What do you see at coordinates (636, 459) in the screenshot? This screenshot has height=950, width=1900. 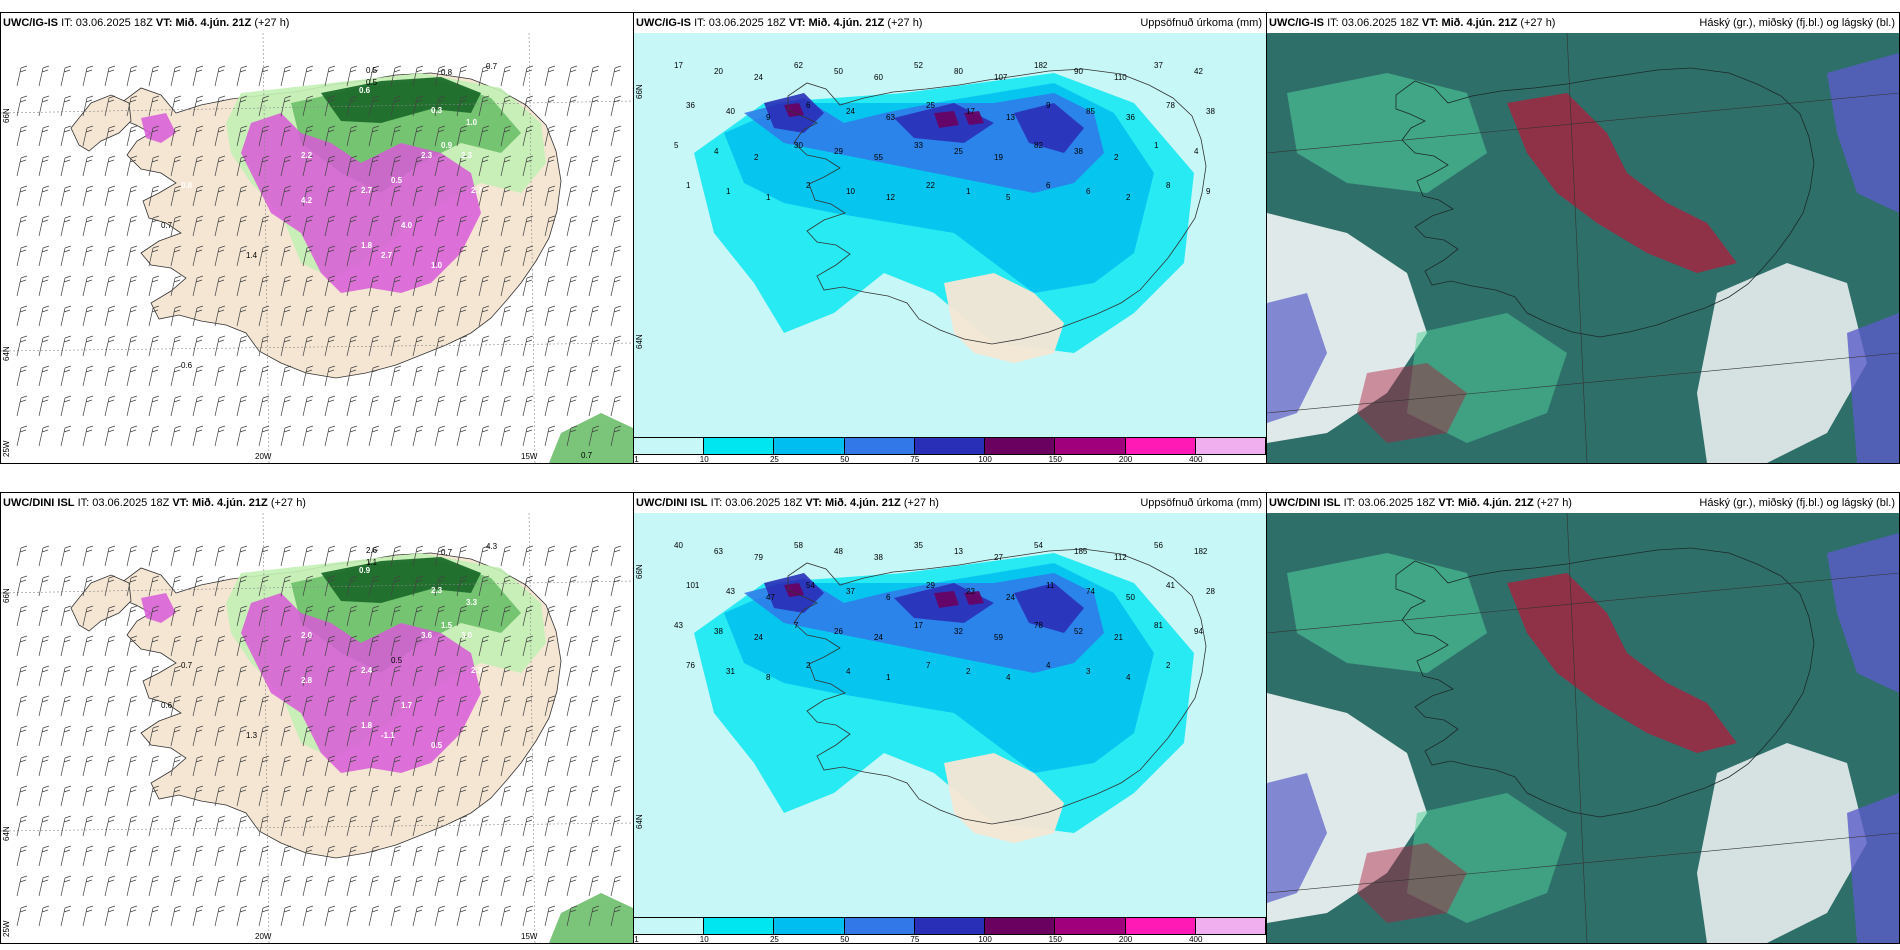 I see `colorbar-label: 1` at bounding box center [636, 459].